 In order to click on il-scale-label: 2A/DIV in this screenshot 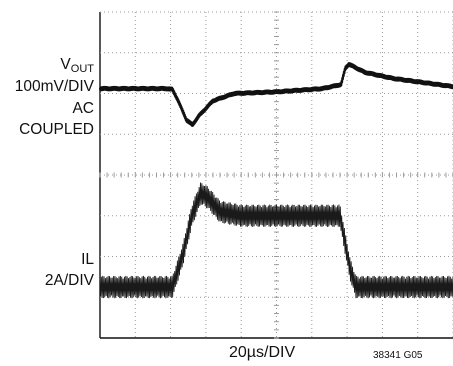, I will do `click(69, 280)`.